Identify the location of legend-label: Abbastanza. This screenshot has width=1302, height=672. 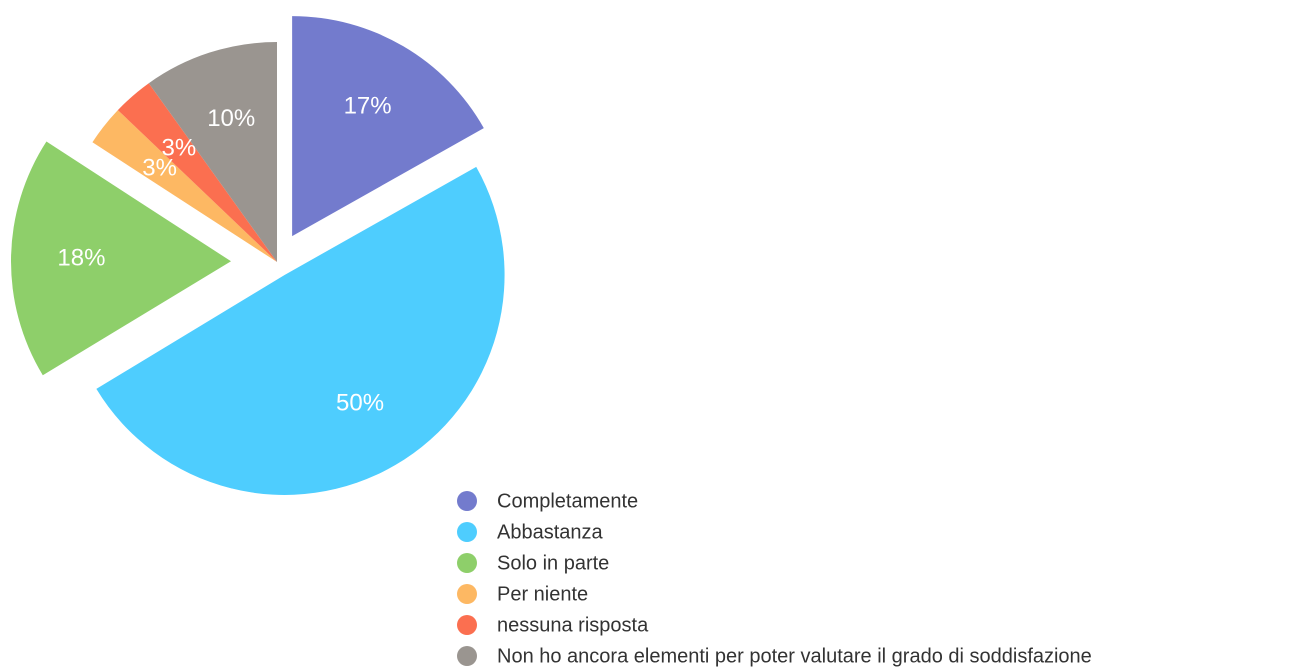
(550, 532).